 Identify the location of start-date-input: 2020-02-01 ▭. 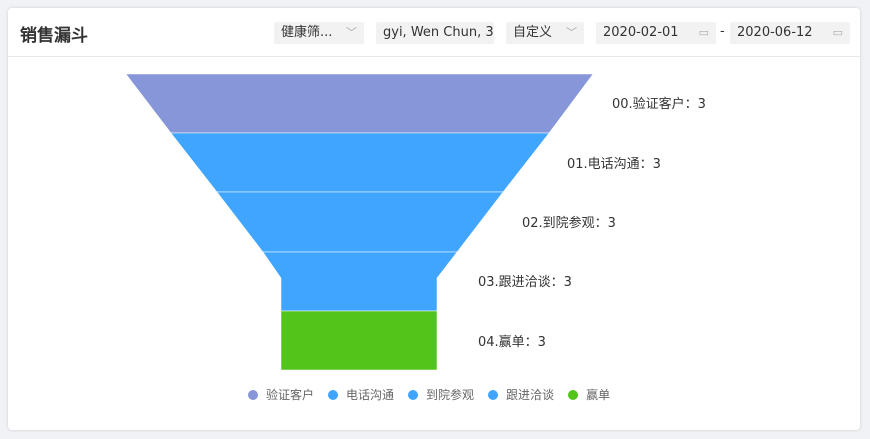
(656, 33).